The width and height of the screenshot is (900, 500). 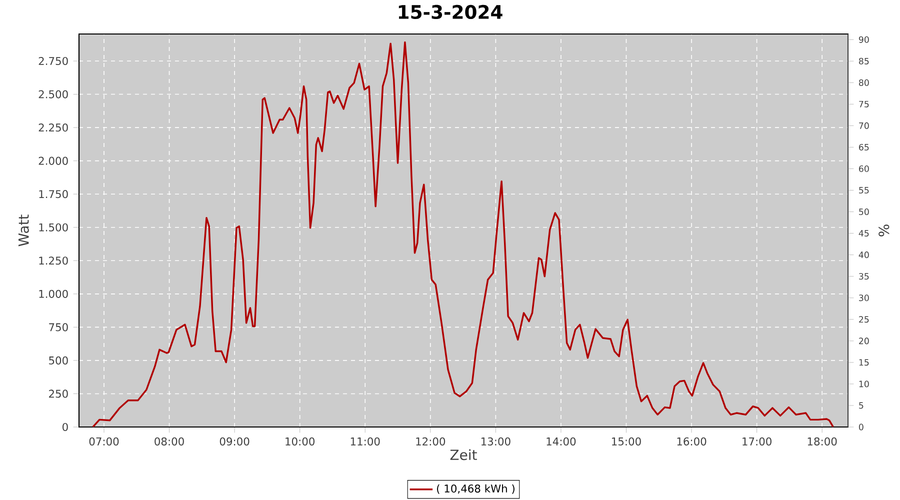 What do you see at coordinates (884, 230) in the screenshot?
I see `y2-axis-title: %` at bounding box center [884, 230].